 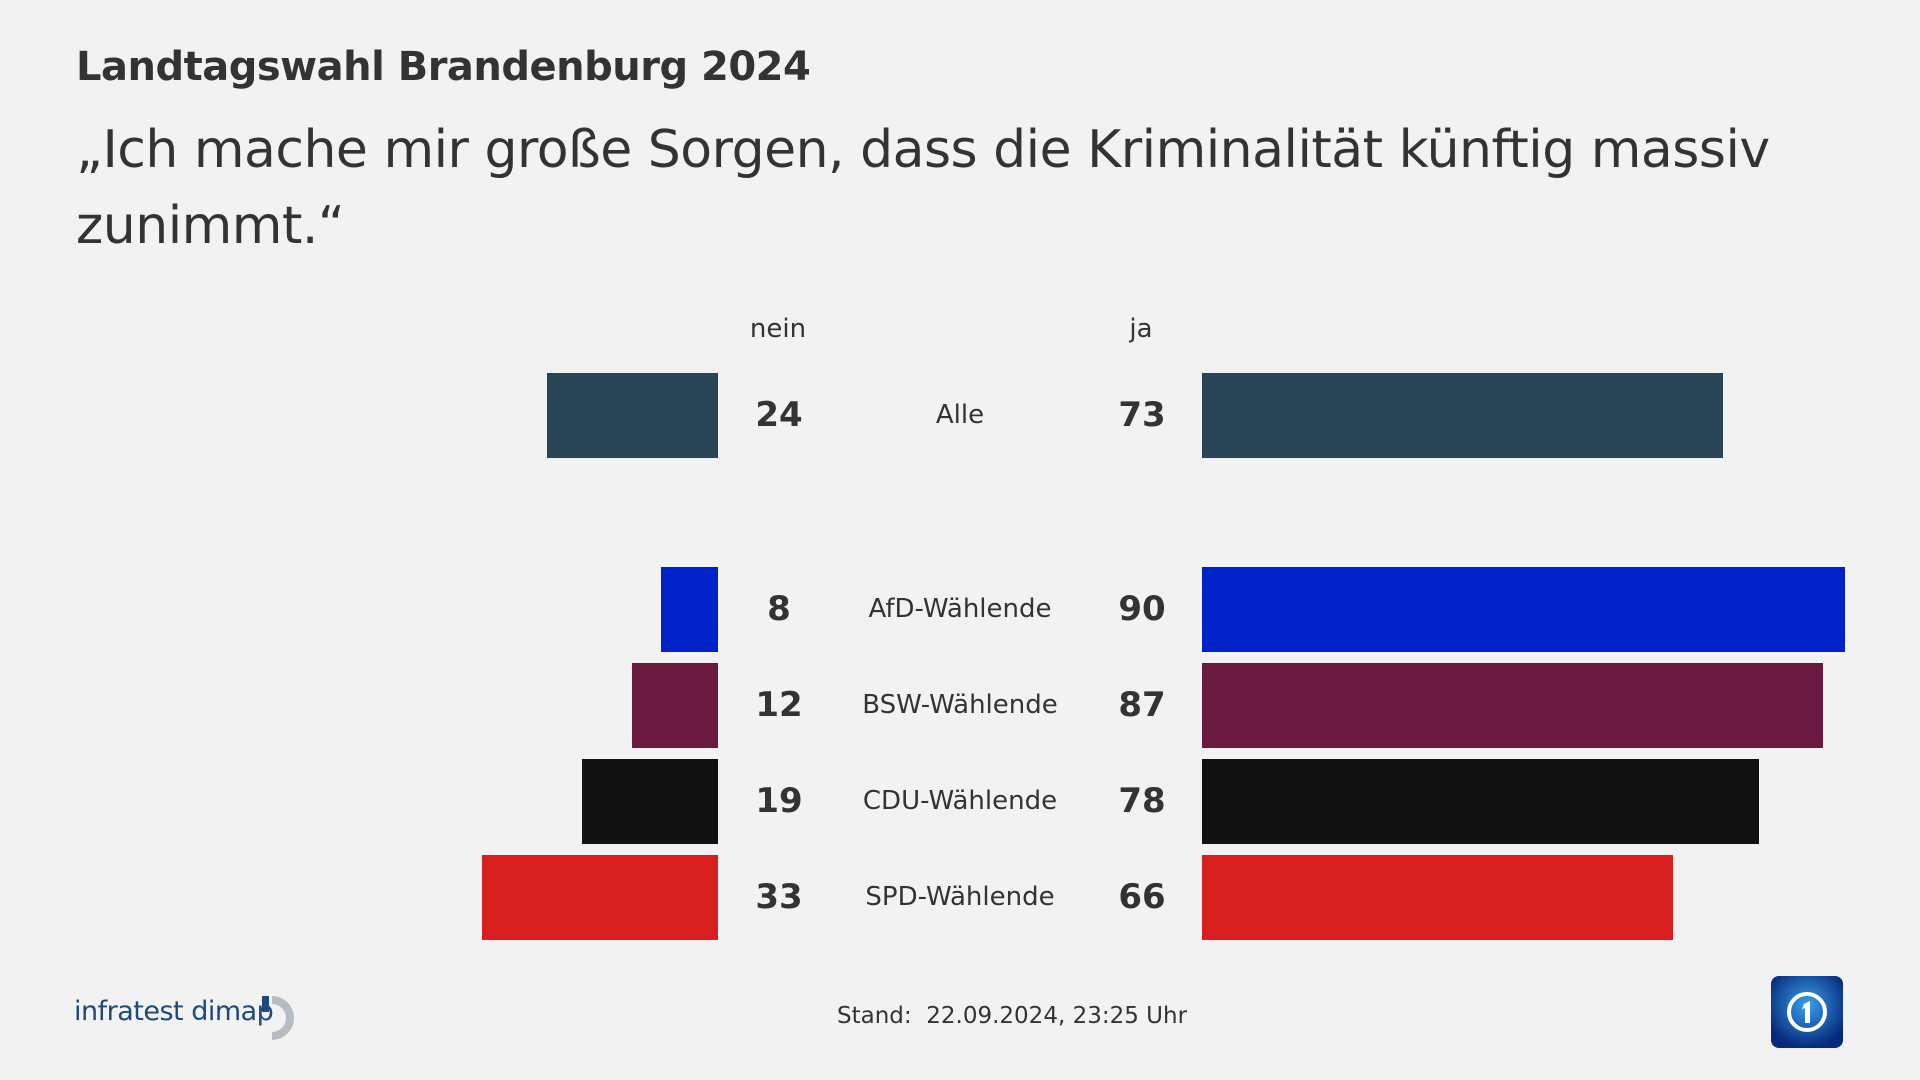 What do you see at coordinates (779, 705) in the screenshot?
I see `value-nein: 12` at bounding box center [779, 705].